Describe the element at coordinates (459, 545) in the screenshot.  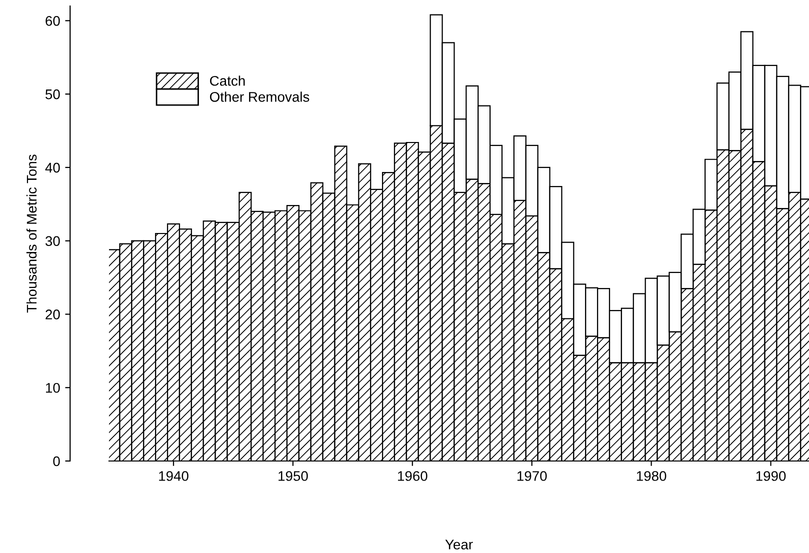
I see `x-axis-title: Year` at that location.